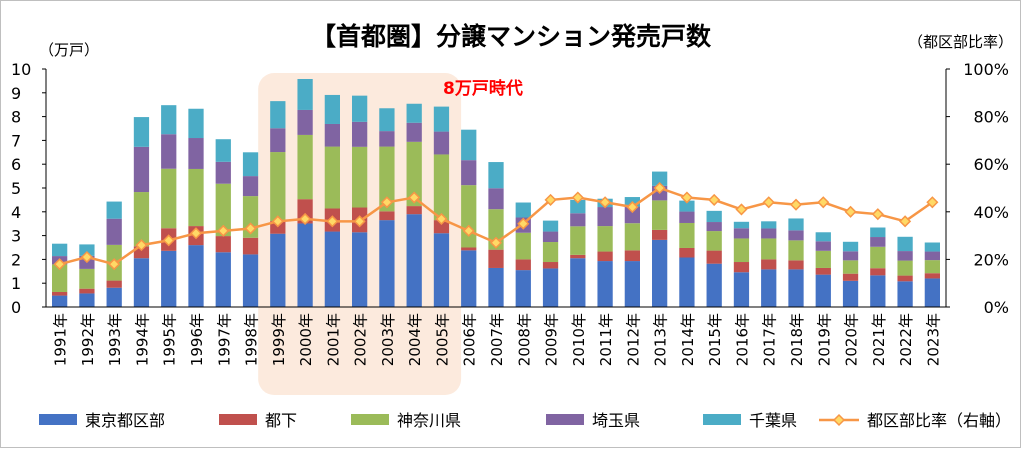  Describe the element at coordinates (991, 117) in the screenshot. I see `right-tick-label: 80%` at that location.